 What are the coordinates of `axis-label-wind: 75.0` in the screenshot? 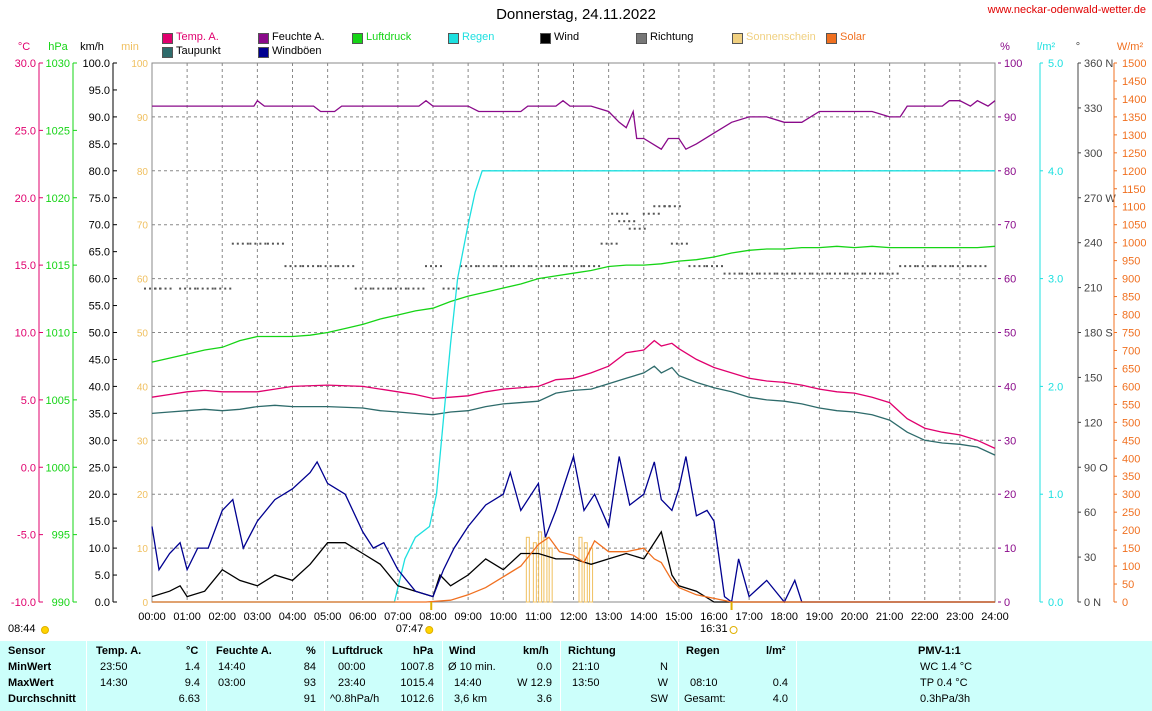 It's located at (99, 199).